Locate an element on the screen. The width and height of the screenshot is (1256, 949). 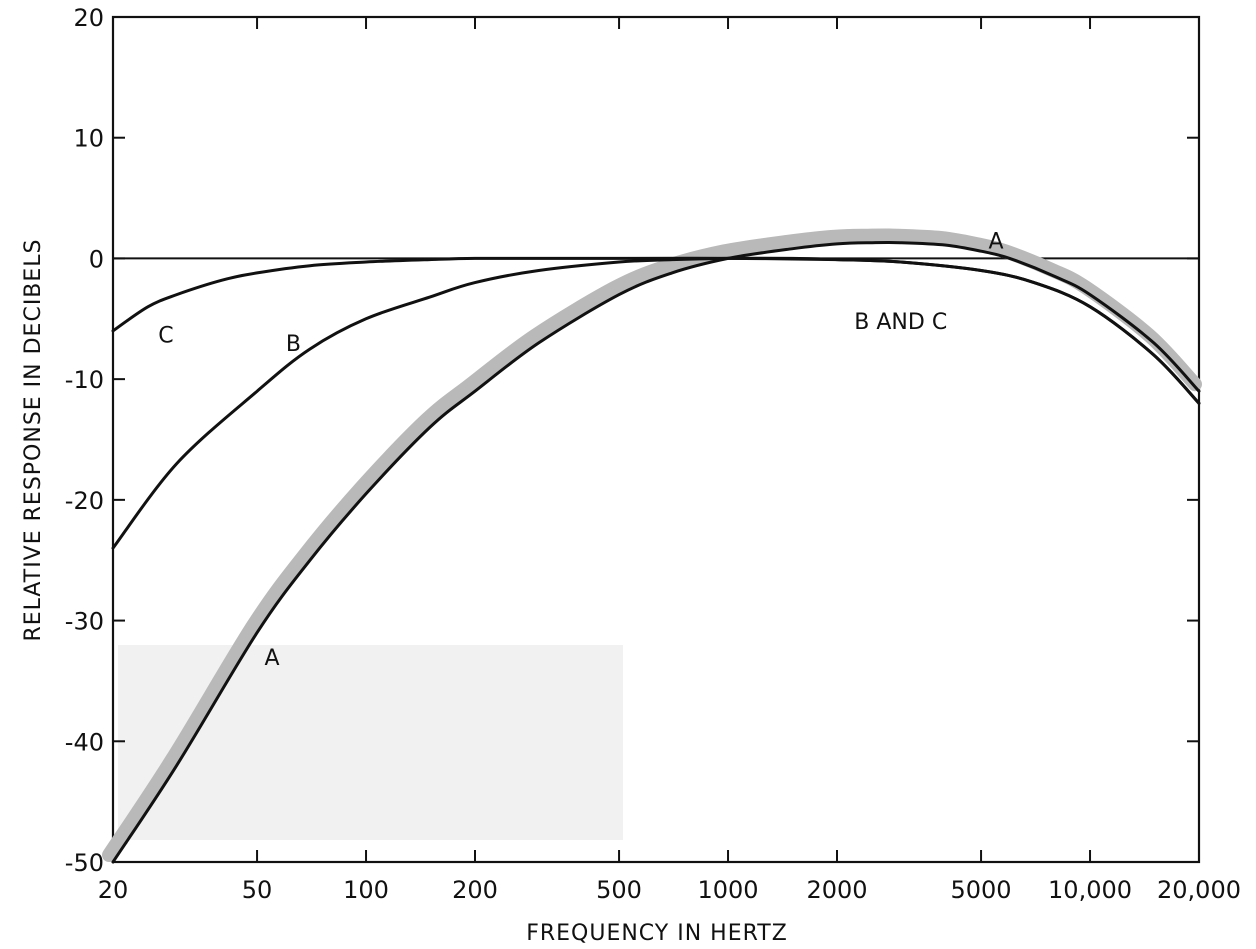
curve-label: B AND C is located at coordinates (900, 322).